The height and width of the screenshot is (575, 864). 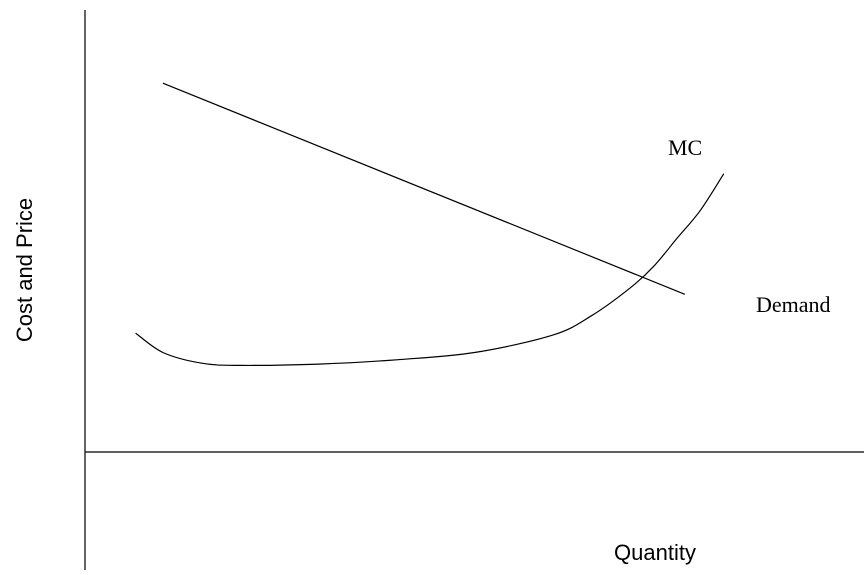 What do you see at coordinates (685, 147) in the screenshot?
I see `mc-curve-label: MC` at bounding box center [685, 147].